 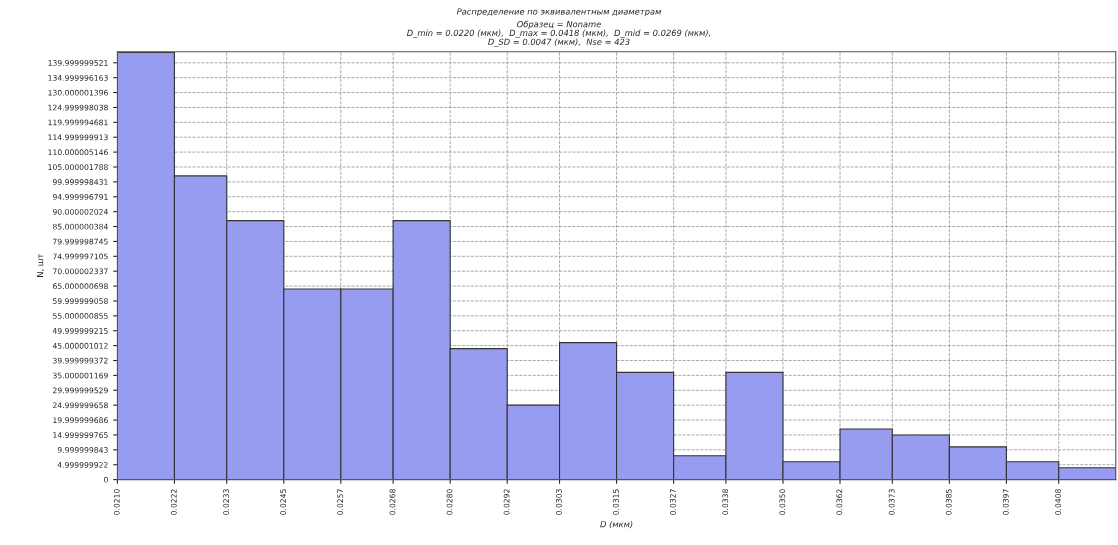 What do you see at coordinates (559, 12) in the screenshot?
I see `chart-title: Распределение по эквивалентным диаметрам` at bounding box center [559, 12].